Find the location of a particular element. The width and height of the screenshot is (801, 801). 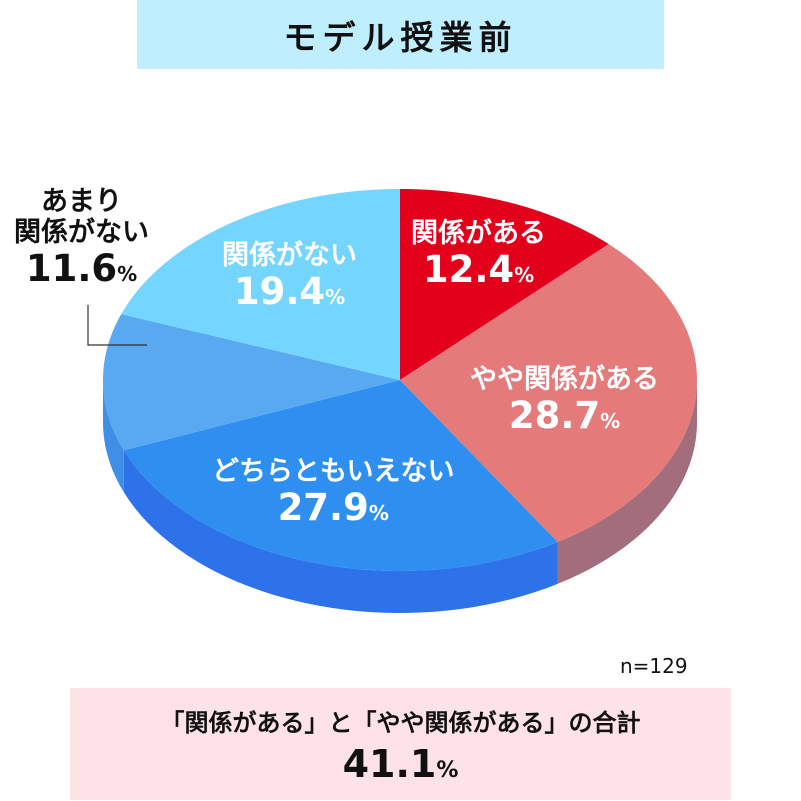

slice-label-dochira-tomo-ienai: どちらともいえない 27.9% is located at coordinates (333, 493).